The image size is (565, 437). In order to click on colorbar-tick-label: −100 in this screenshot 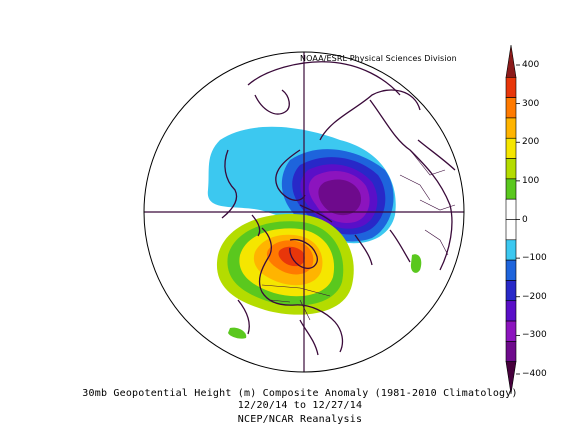, I will do `click(534, 258)`.